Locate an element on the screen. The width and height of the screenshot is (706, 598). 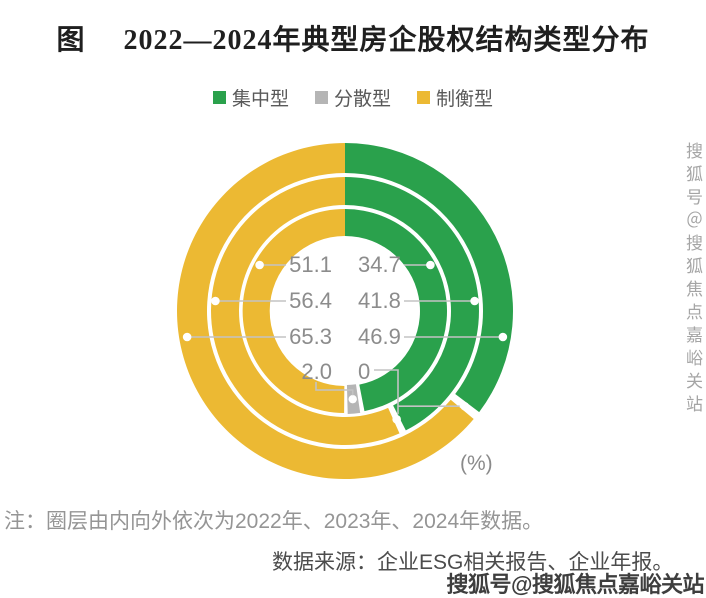
legend-label-dispersed: 分散型 is located at coordinates (362, 99).